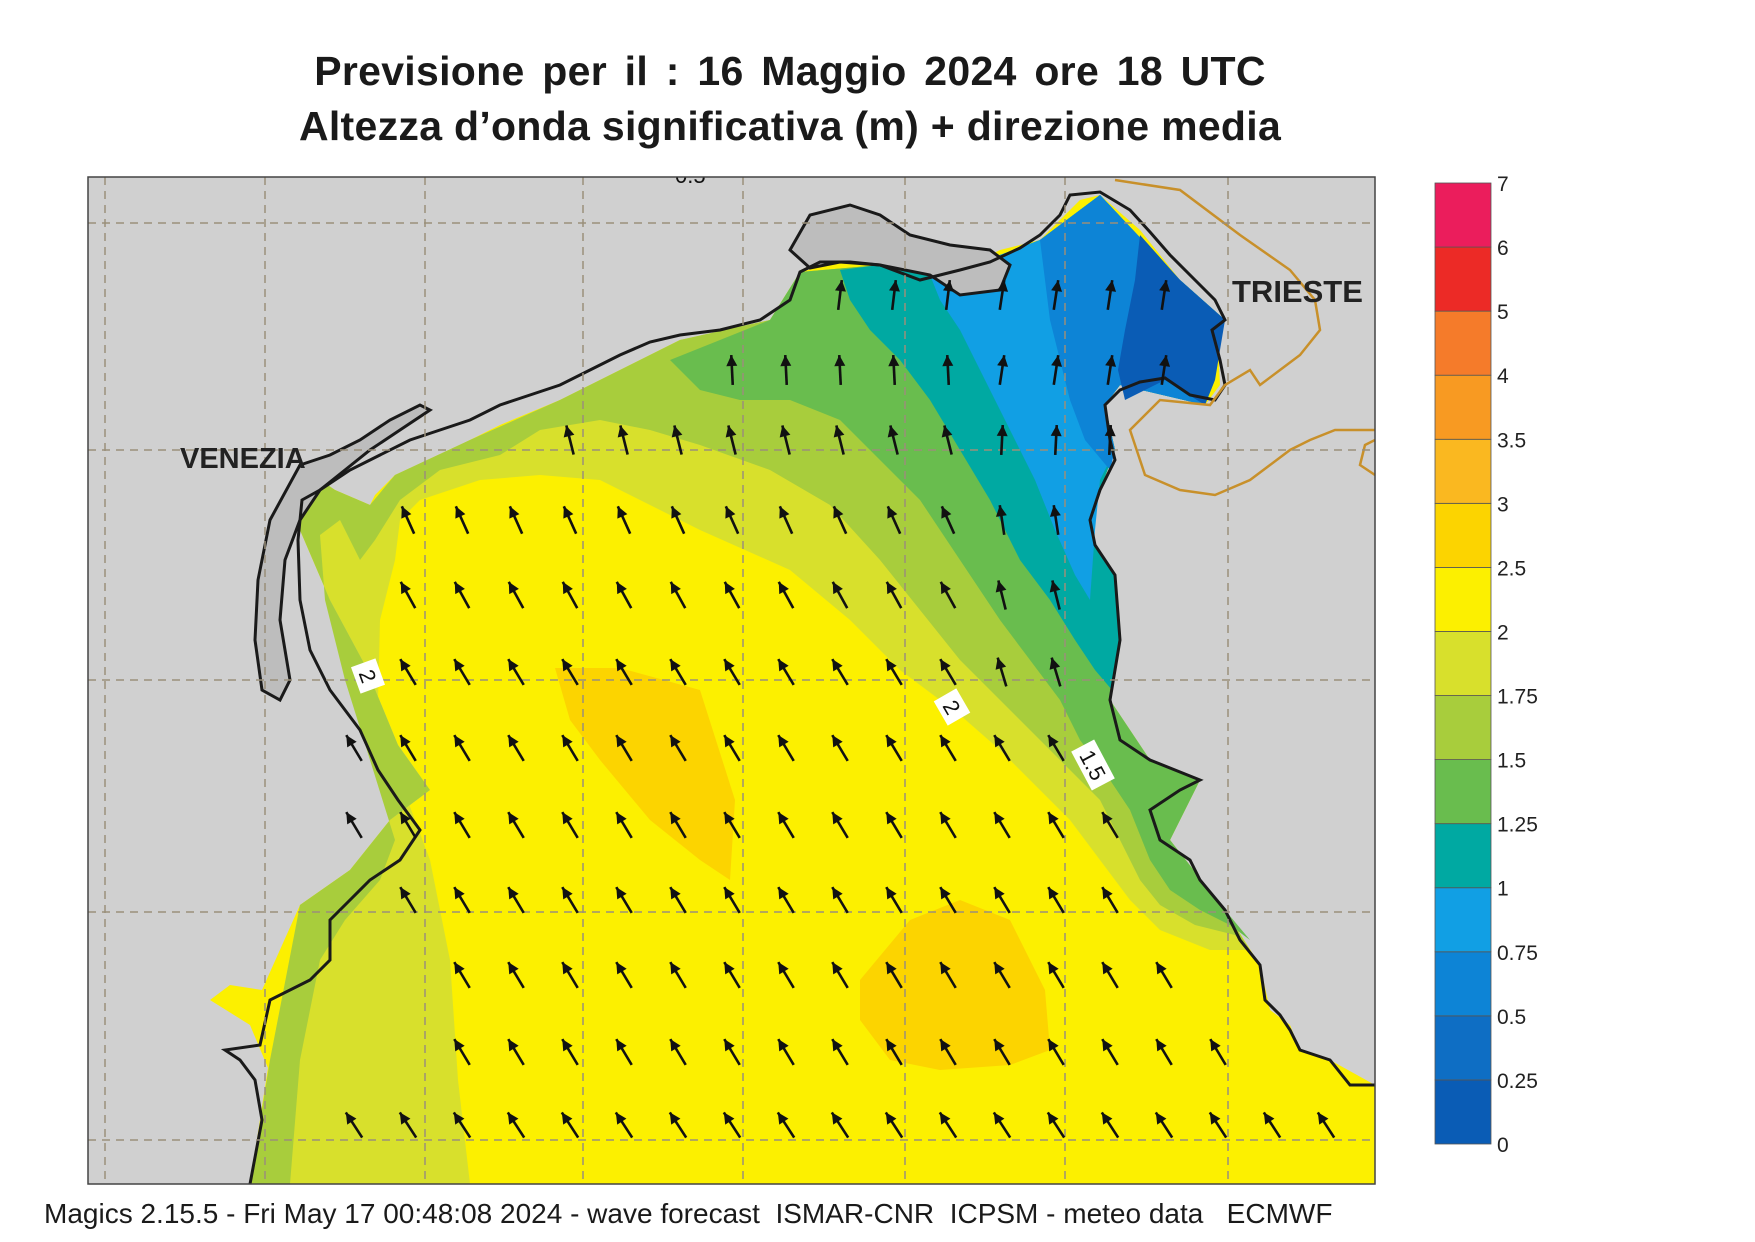 The width and height of the screenshot is (1755, 1242). Describe the element at coordinates (952, 707) in the screenshot. I see `contour-label-2-east: 2` at that location.